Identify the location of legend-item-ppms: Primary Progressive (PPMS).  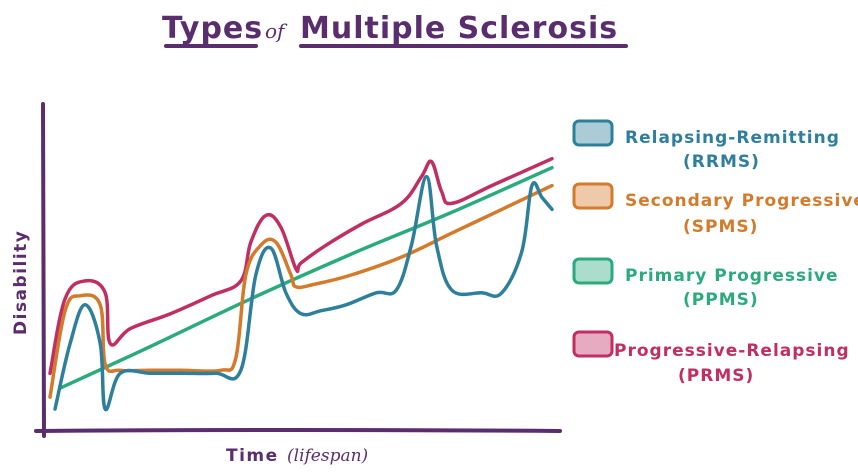
(705, 283).